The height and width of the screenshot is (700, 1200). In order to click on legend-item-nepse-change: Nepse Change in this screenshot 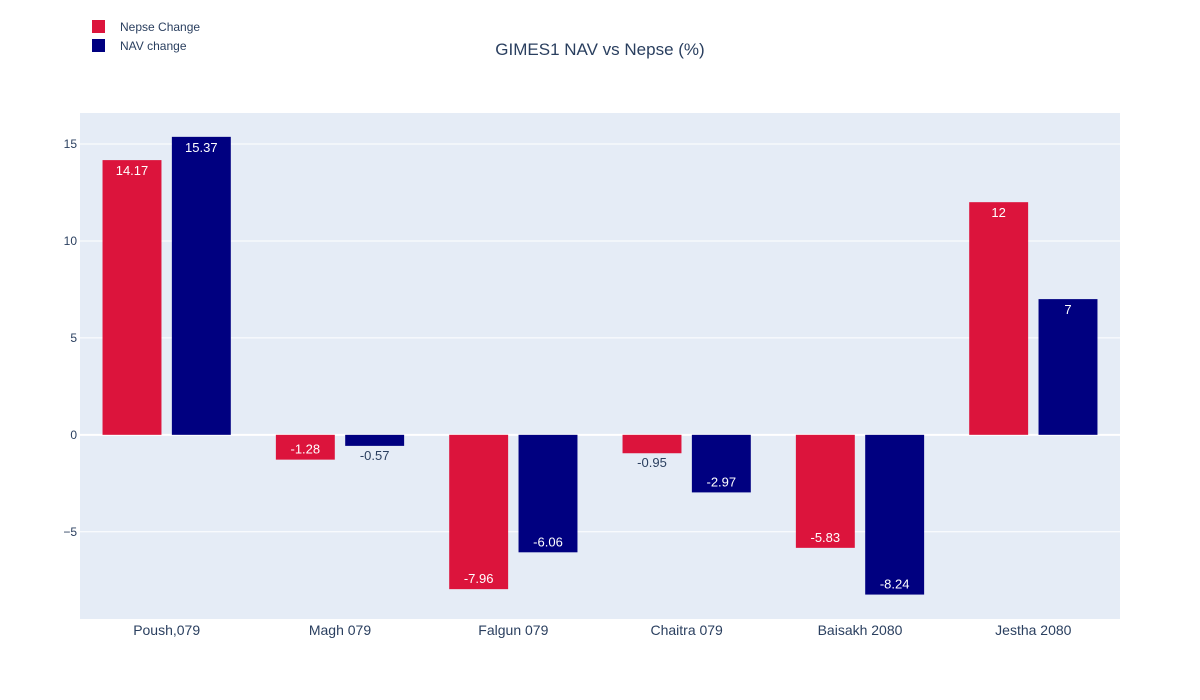, I will do `click(146, 26)`.